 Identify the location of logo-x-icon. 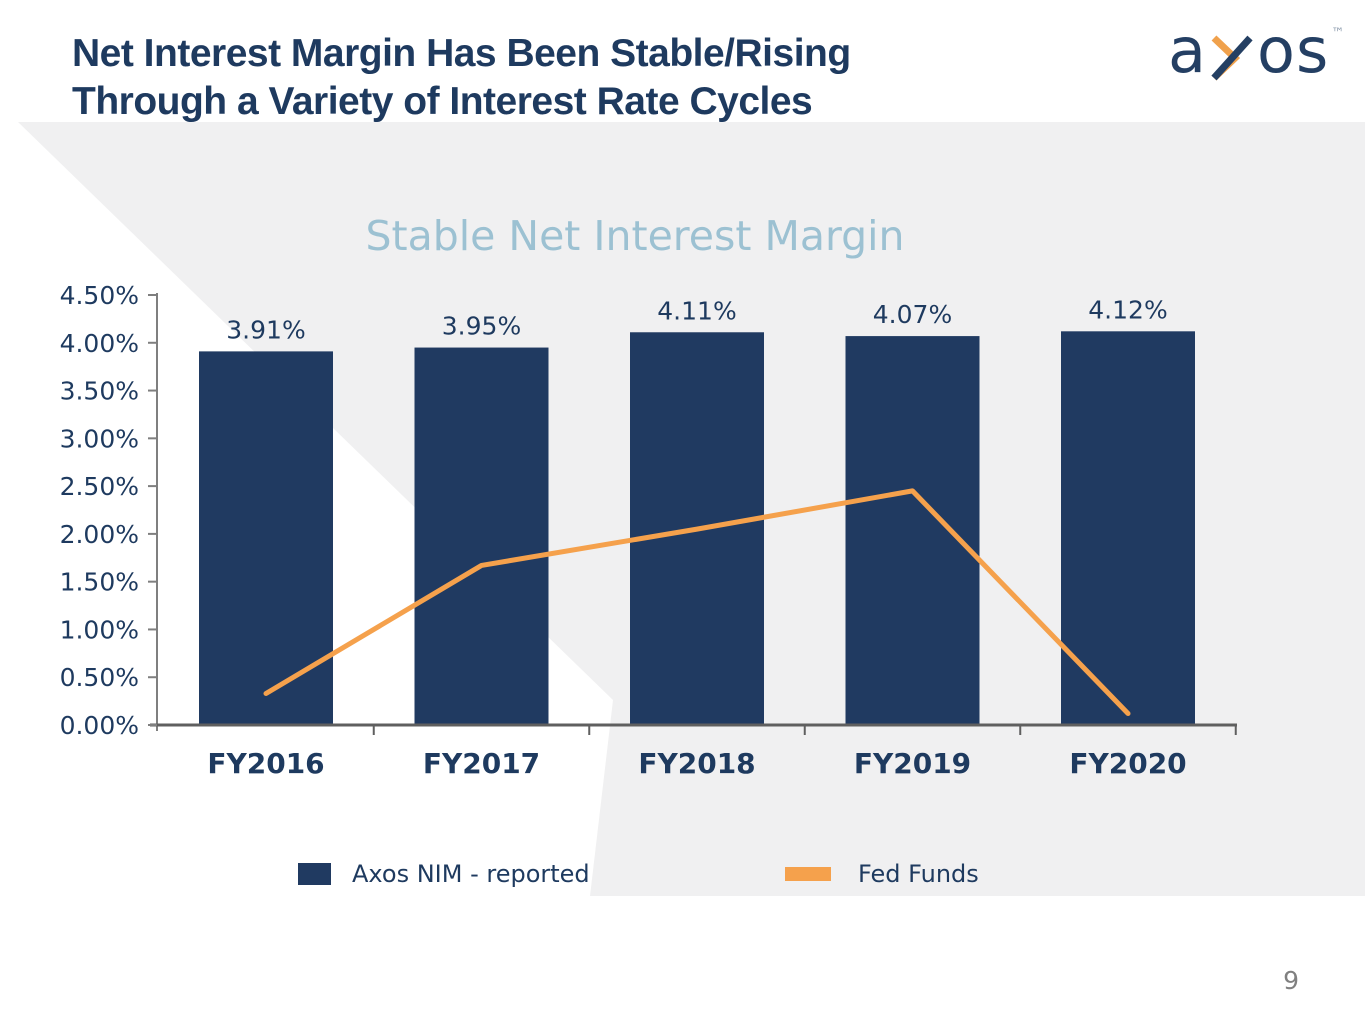
(1232, 58).